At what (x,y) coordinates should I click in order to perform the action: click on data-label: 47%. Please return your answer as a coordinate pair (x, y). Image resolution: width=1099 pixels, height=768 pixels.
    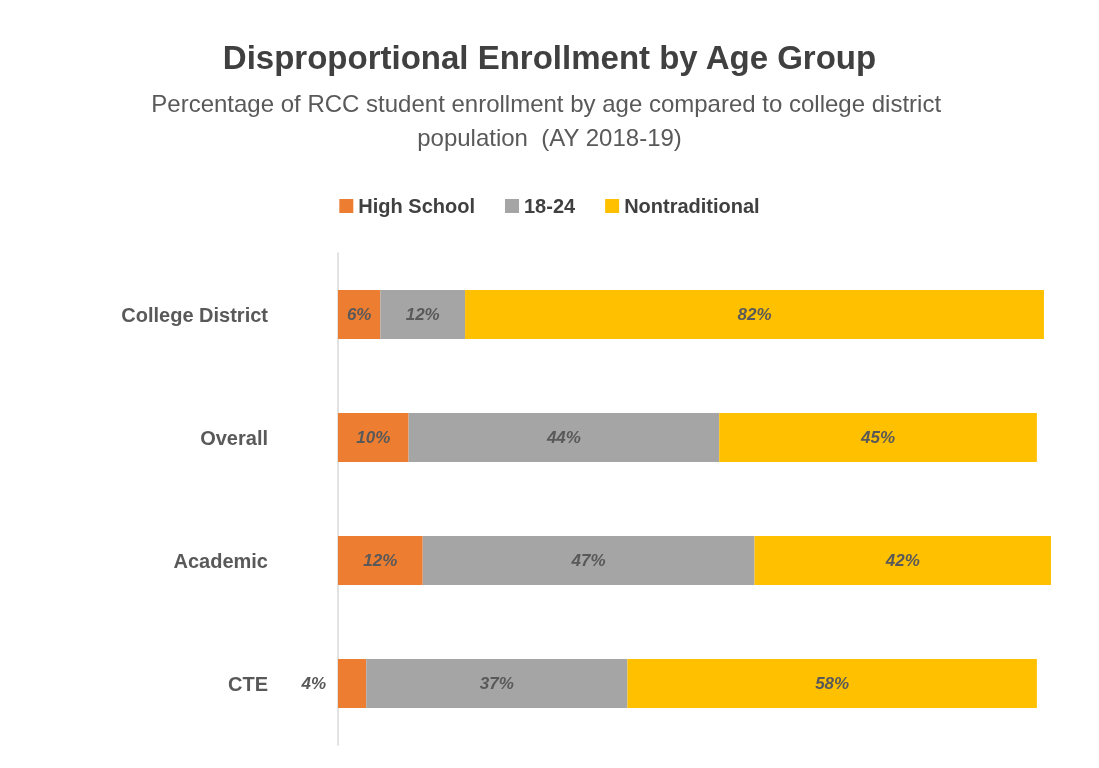
    Looking at the image, I should click on (588, 560).